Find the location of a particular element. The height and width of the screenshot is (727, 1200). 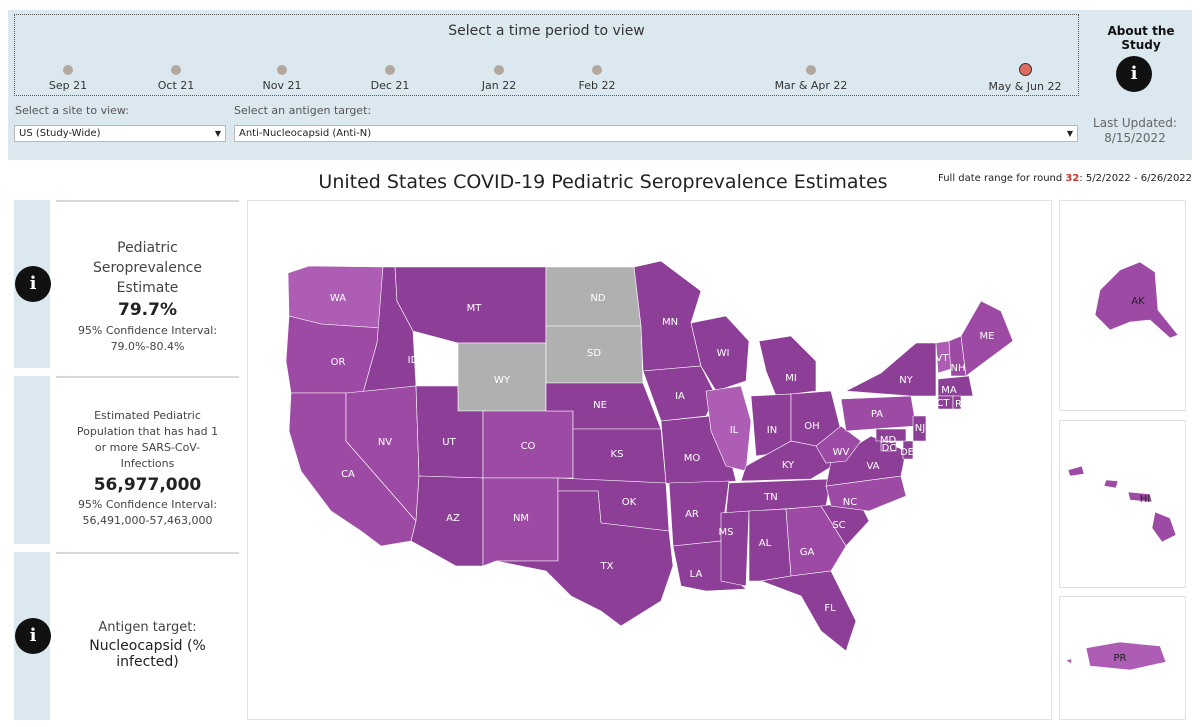

timeline-title: Select a time period to view is located at coordinates (546, 31).